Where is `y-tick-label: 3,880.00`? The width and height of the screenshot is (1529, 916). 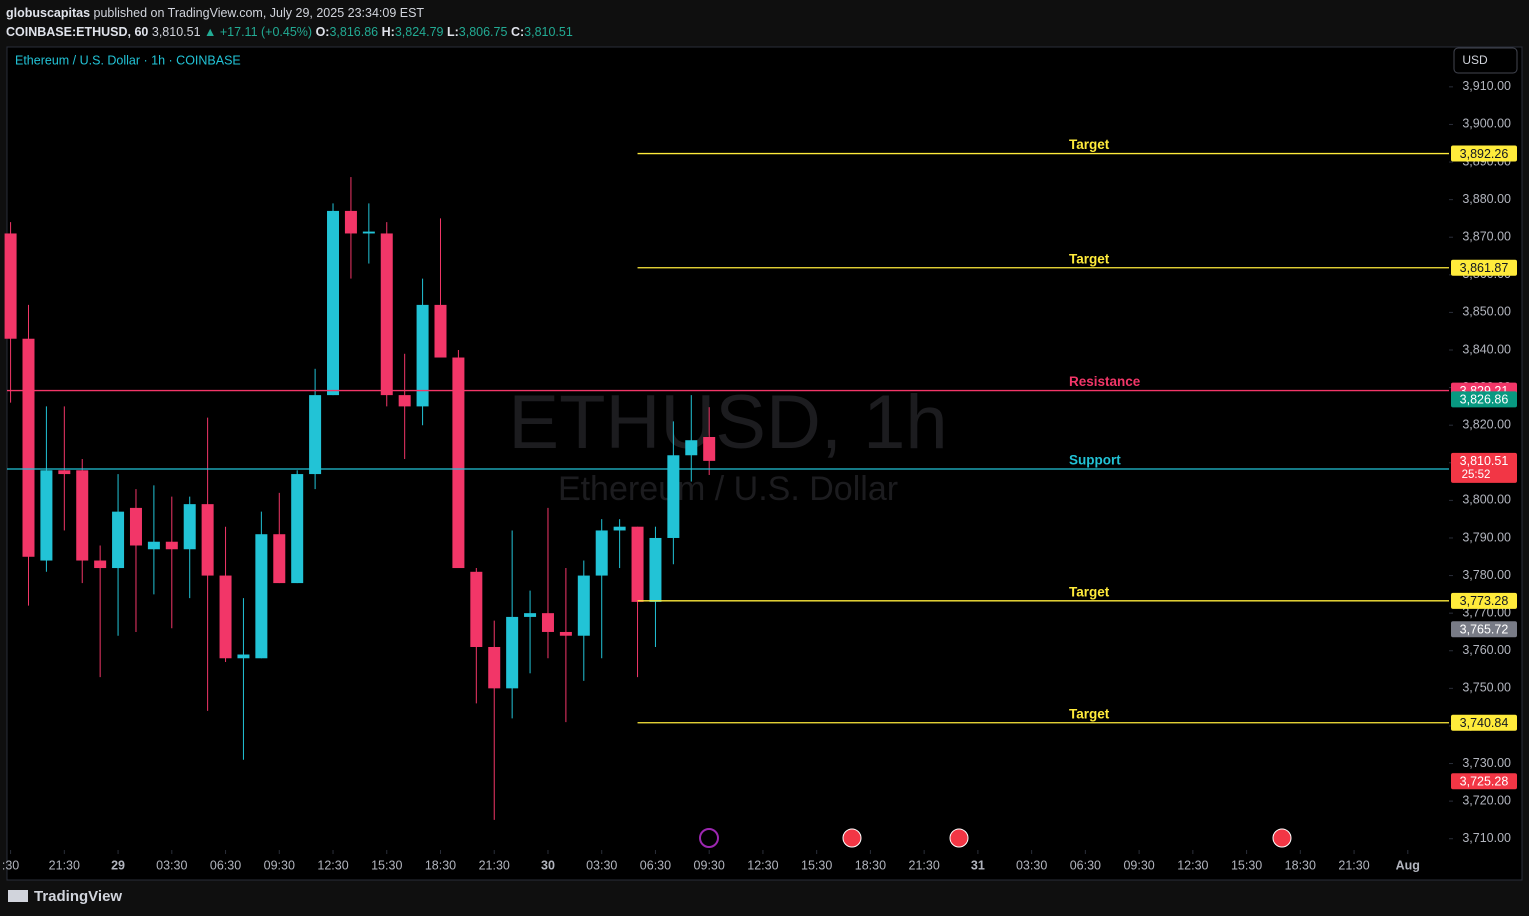 y-tick-label: 3,880.00 is located at coordinates (1486, 199).